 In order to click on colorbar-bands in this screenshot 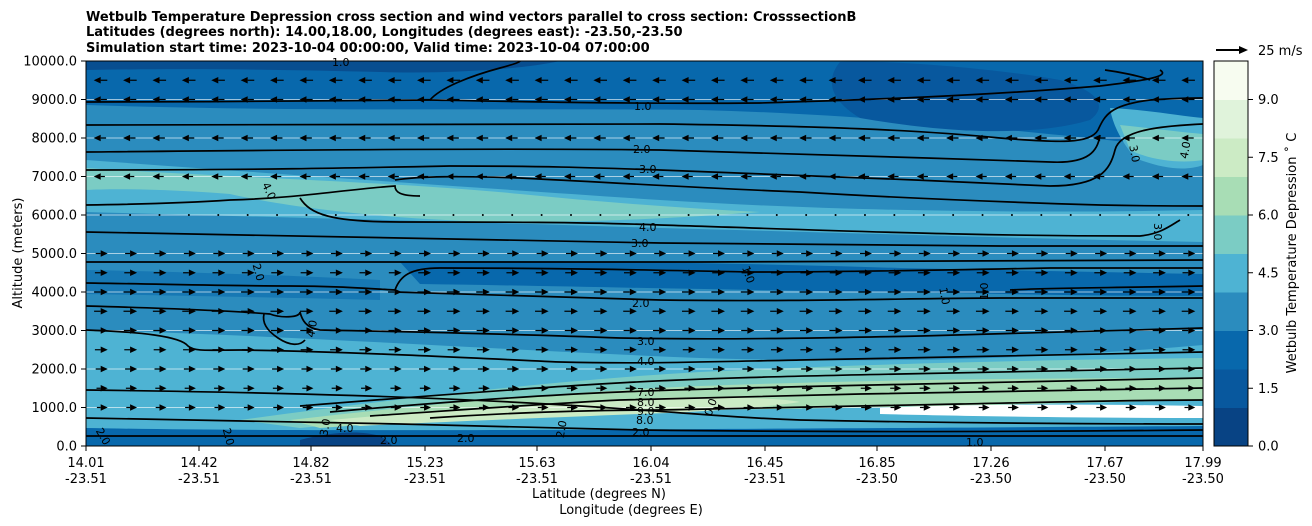, I will do `click(1231, 254)`.